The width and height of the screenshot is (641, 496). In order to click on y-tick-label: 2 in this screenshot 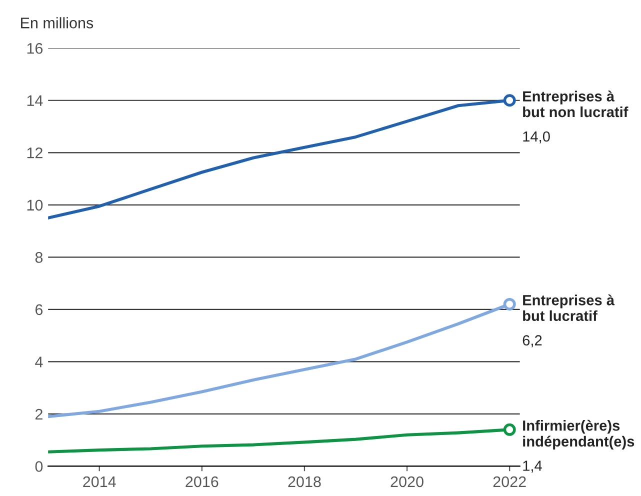, I will do `click(38, 414)`.